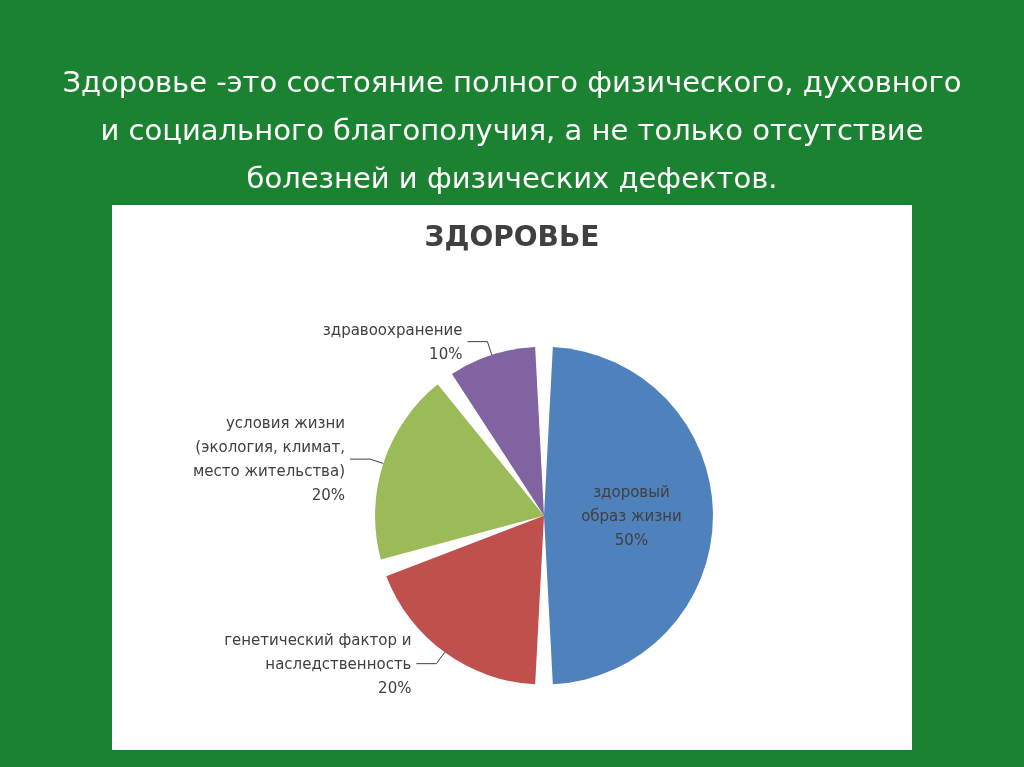 The image size is (1024, 767). I want to click on data-label: 50%, so click(631, 539).